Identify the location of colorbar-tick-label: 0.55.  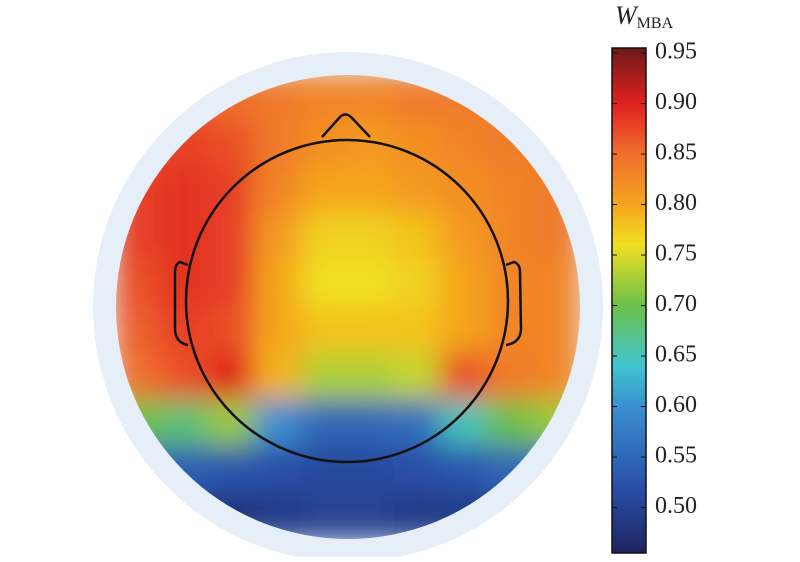
(676, 456).